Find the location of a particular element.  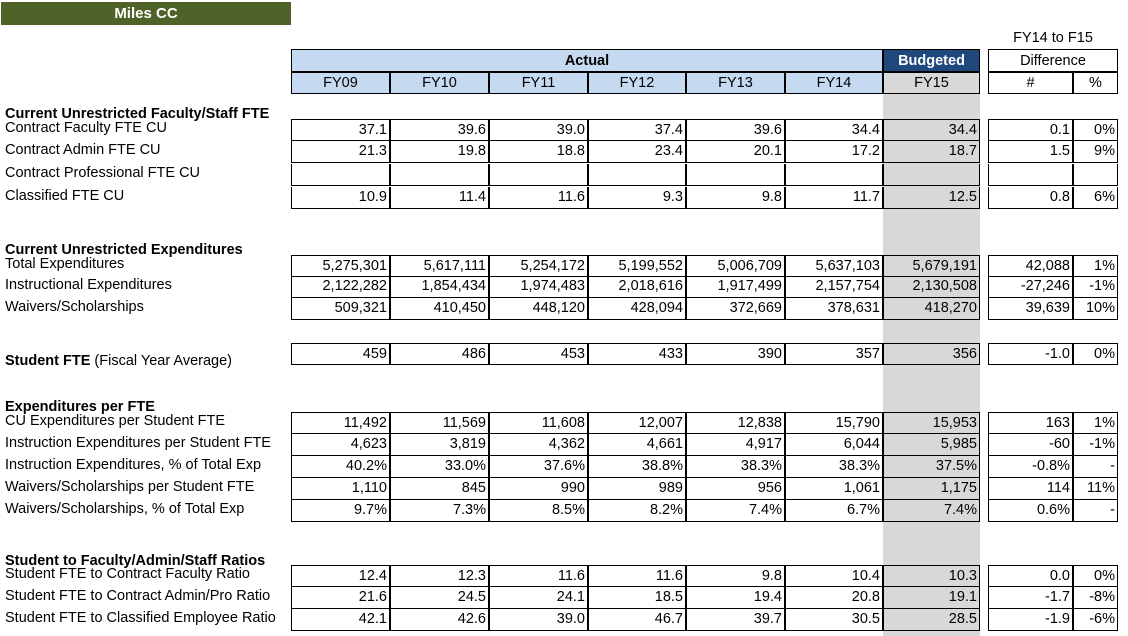

table-cell: 1,974,483 is located at coordinates (538, 287).